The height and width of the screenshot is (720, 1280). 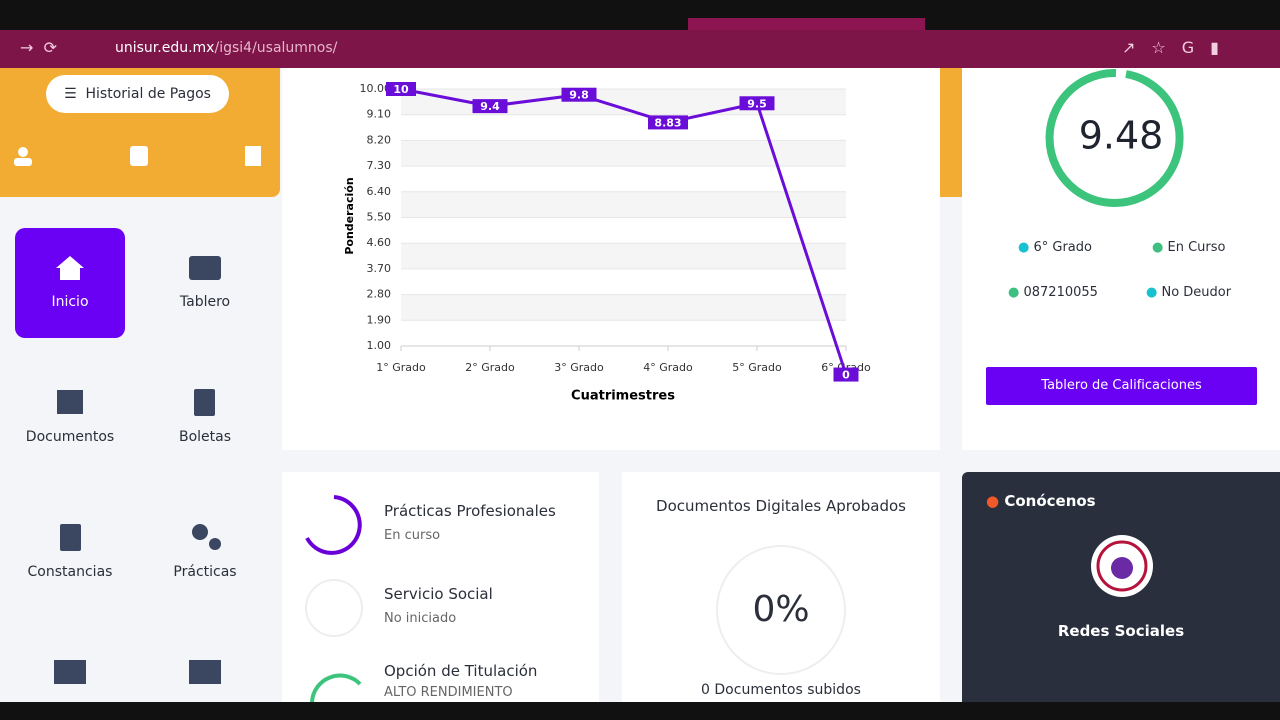 What do you see at coordinates (23, 152) in the screenshot?
I see `user-icon` at bounding box center [23, 152].